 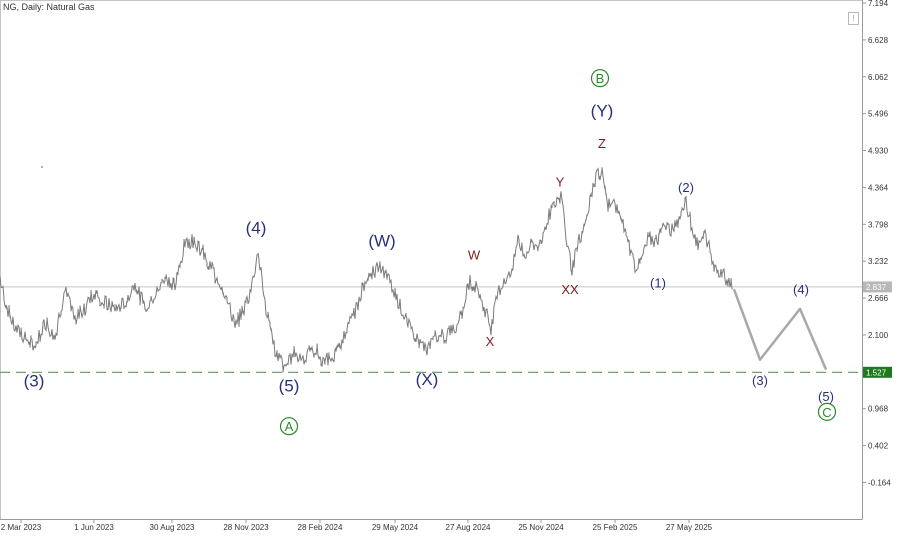 What do you see at coordinates (879, 483) in the screenshot?
I see `y-tick-label: -0.164` at bounding box center [879, 483].